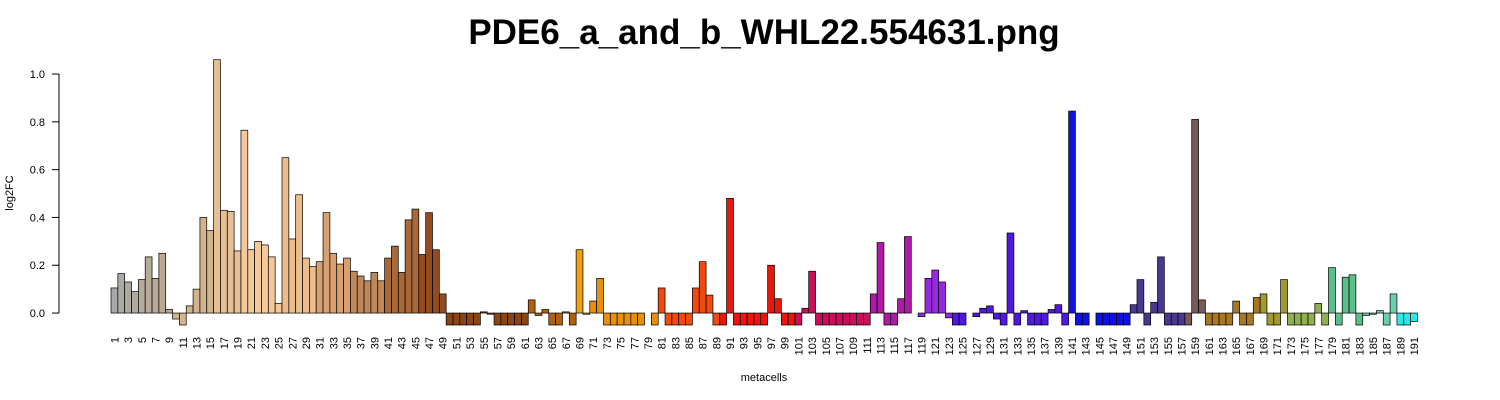 The height and width of the screenshot is (400, 1500). What do you see at coordinates (745, 343) in the screenshot?
I see `x-tick-label: 93` at bounding box center [745, 343].